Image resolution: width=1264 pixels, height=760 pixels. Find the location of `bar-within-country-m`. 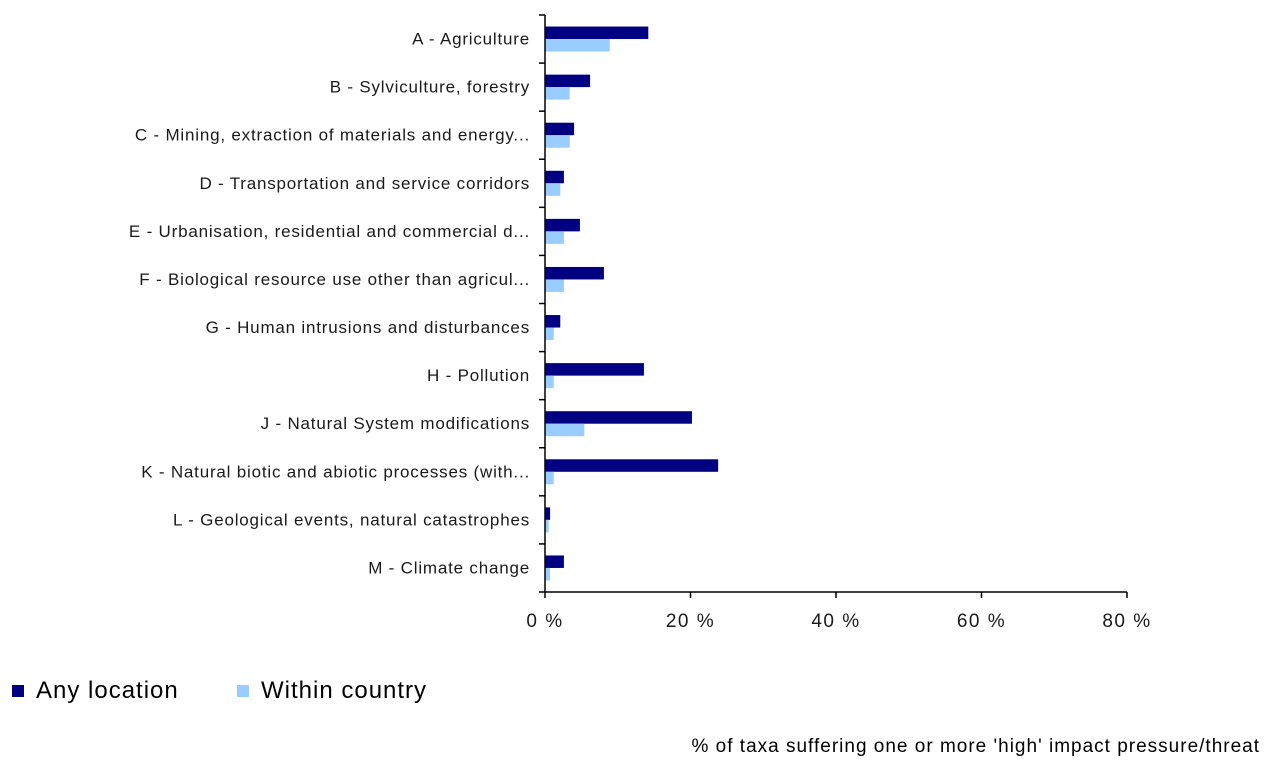

bar-within-country-m is located at coordinates (547, 574).